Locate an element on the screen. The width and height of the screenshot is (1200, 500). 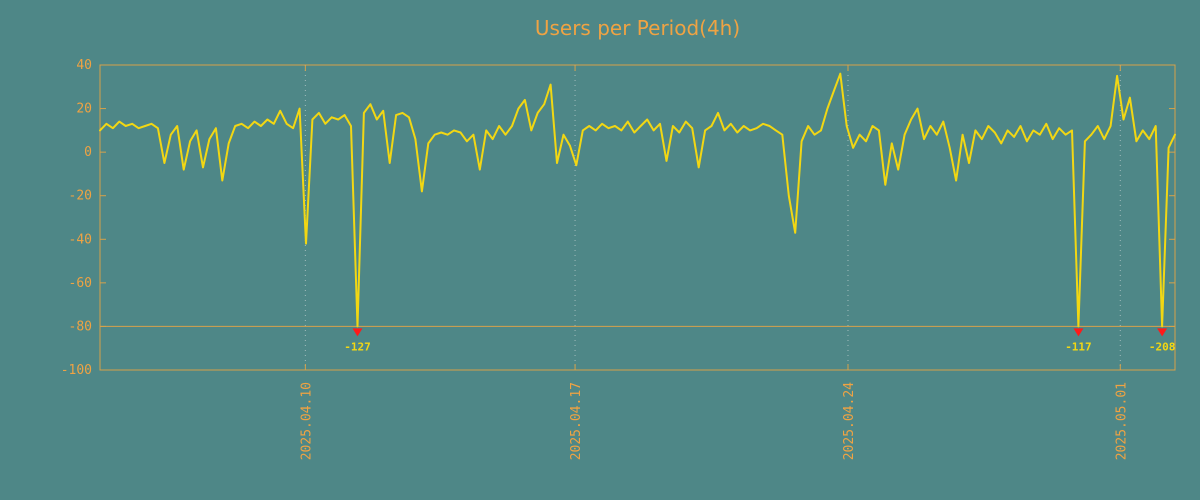
y-tick-label: -40 is located at coordinates (80, 239).